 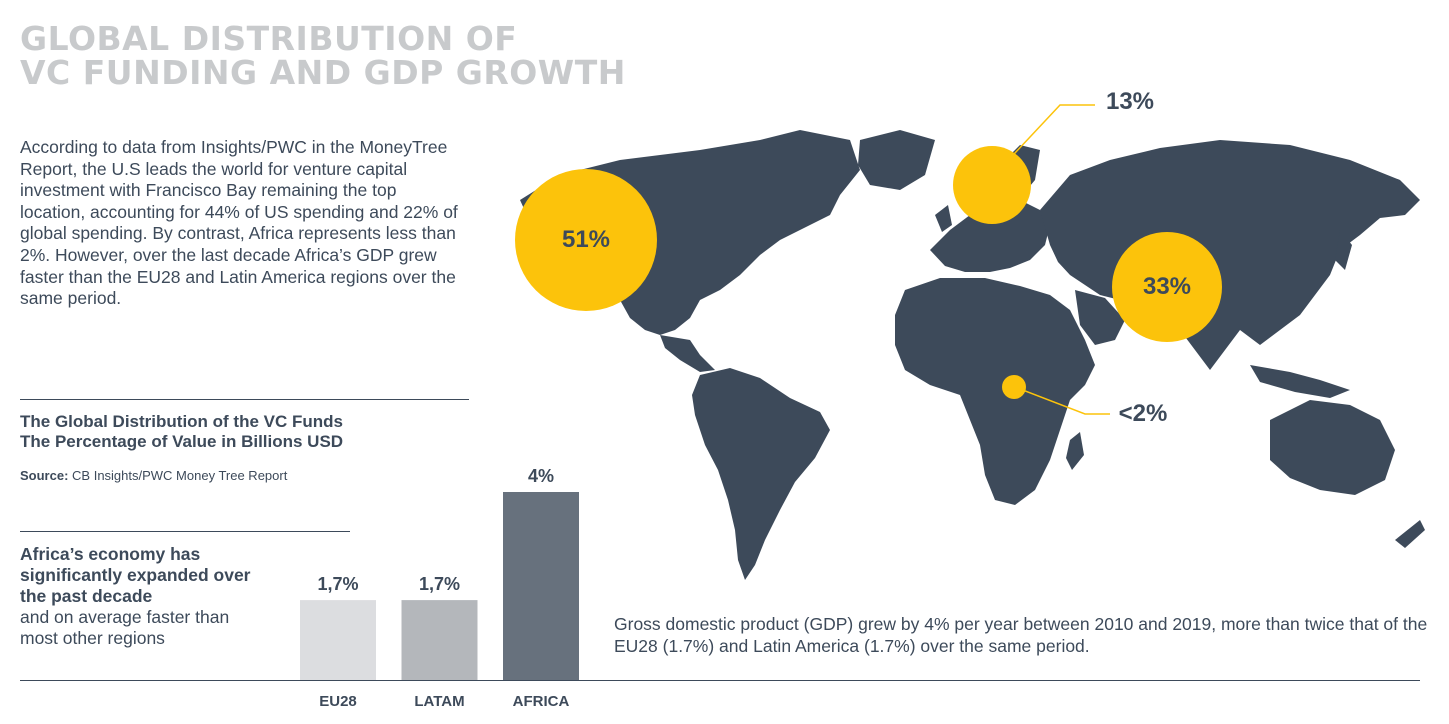 What do you see at coordinates (439, 584) in the screenshot?
I see `bar-value-label-latam: 1,7%` at bounding box center [439, 584].